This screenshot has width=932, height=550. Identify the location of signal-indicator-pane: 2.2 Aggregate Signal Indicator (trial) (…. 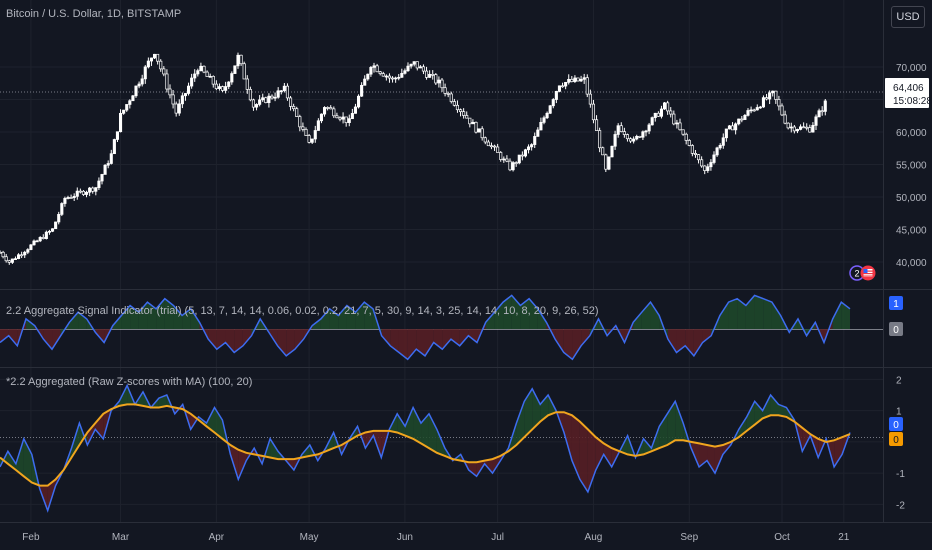
(451, 327).